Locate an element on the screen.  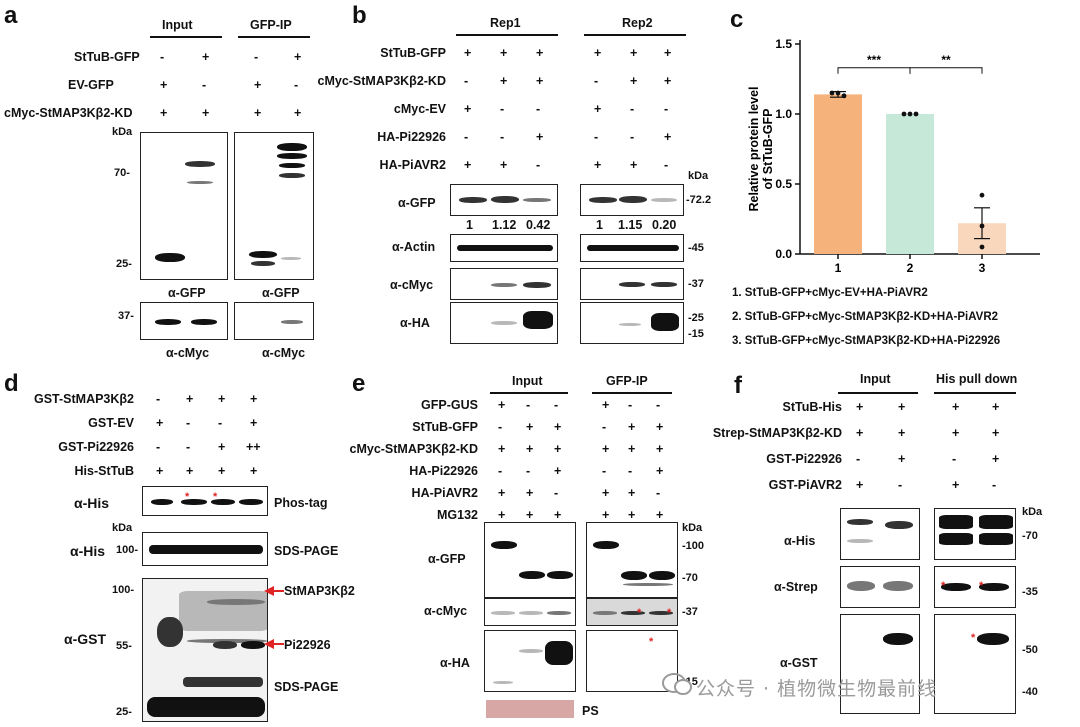
blot-rep1-actin is located at coordinates (504, 248).